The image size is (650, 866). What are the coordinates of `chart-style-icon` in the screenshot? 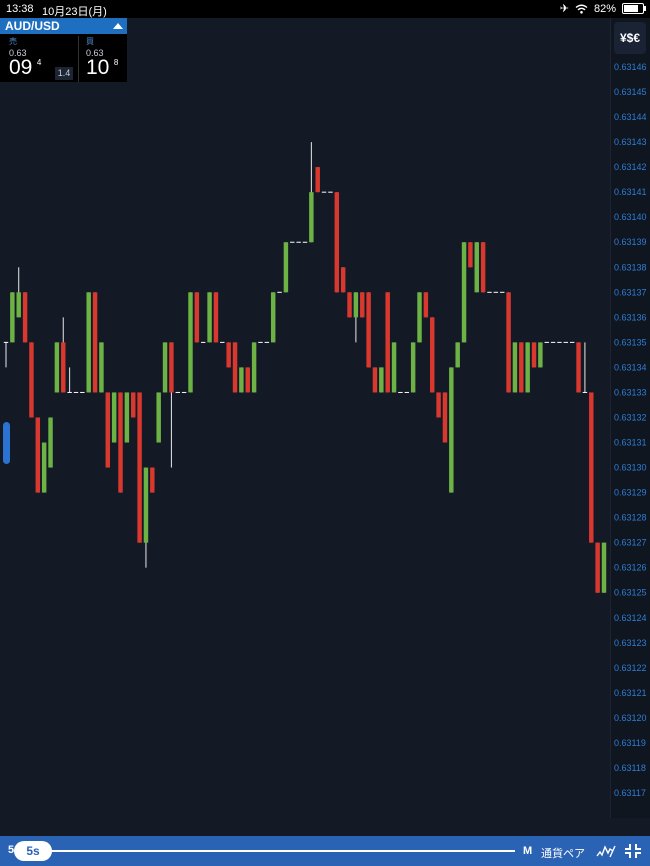 It's located at (606, 851).